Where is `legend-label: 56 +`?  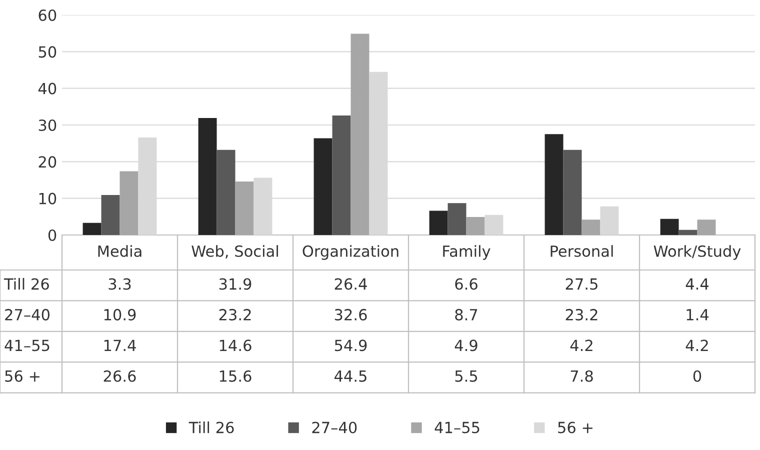
legend-label: 56 + is located at coordinates (575, 428).